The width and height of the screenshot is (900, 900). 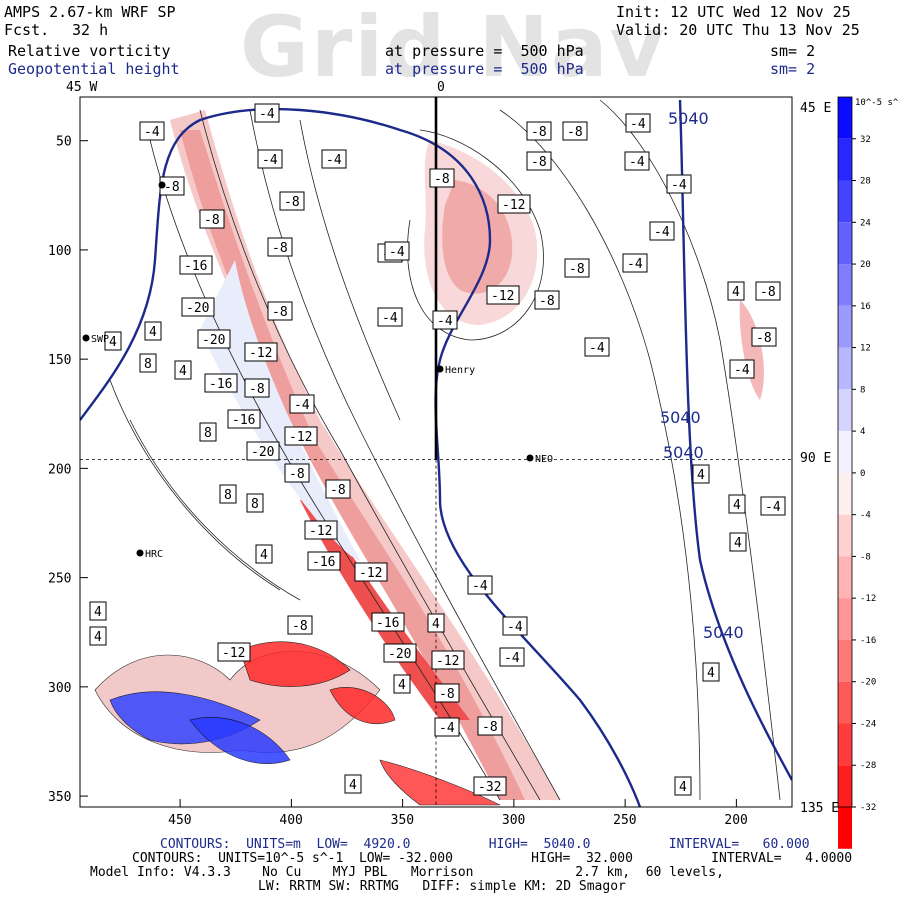 I want to click on init-time: Init: 12 UTC Wed 12 Nov 25, so click(x=733, y=12).